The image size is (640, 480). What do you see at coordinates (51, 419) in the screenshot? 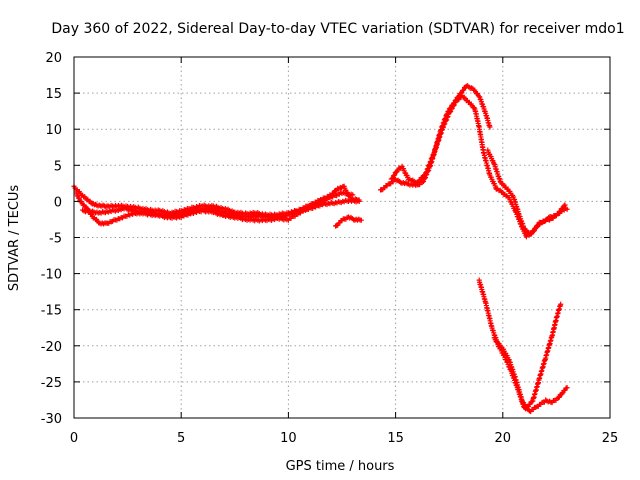
I see `y-tick-label: -30` at bounding box center [51, 419].